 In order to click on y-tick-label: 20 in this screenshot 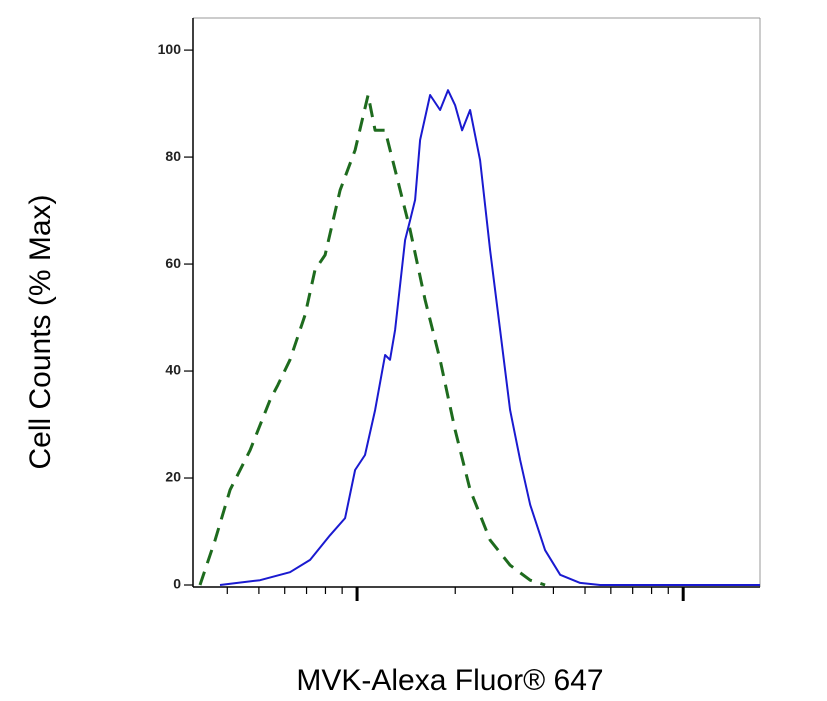, I will do `click(173, 477)`.